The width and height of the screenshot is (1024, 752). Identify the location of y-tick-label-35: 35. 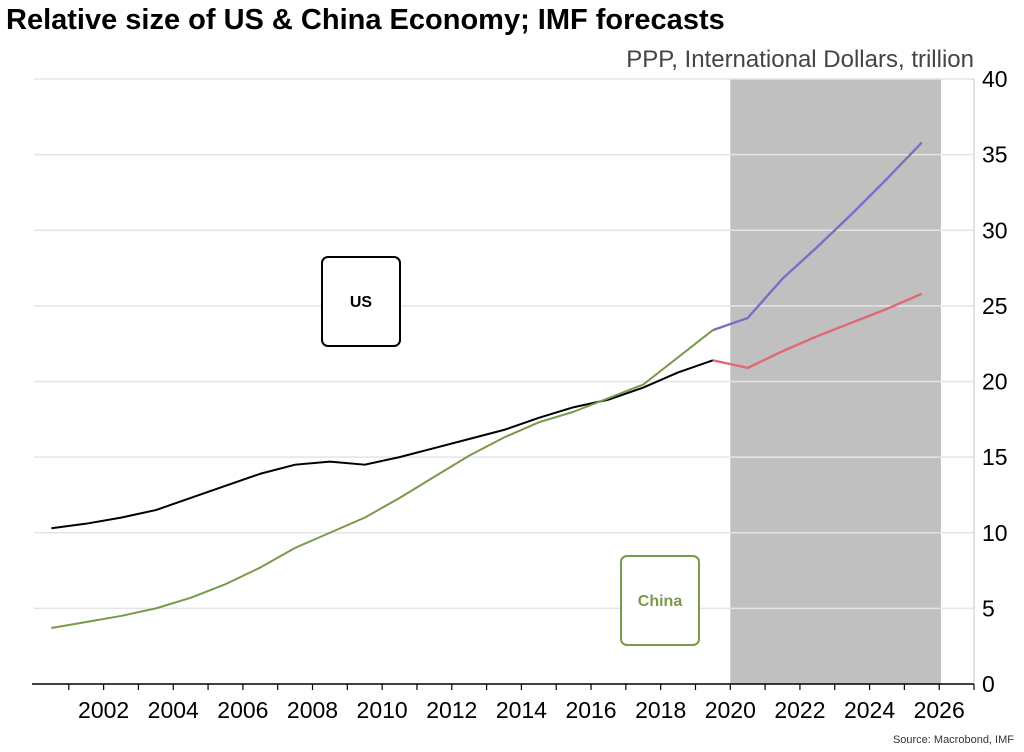
(995, 155).